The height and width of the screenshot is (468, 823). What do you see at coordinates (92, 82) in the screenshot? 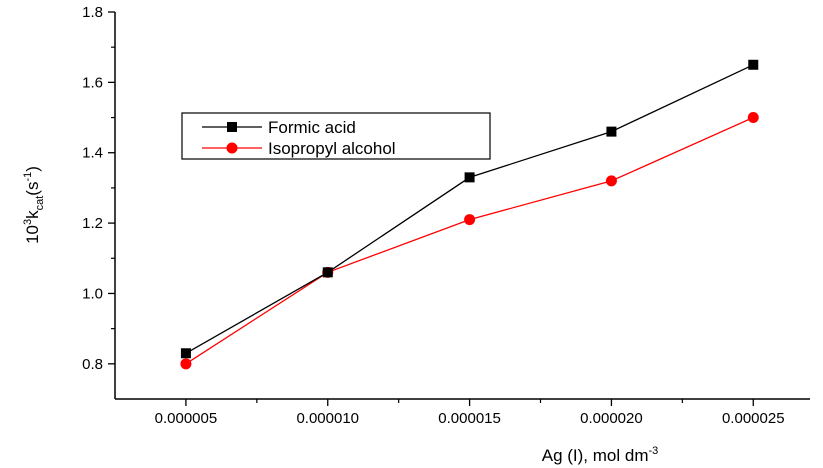
I see `y-tick-label: 1.6` at bounding box center [92, 82].